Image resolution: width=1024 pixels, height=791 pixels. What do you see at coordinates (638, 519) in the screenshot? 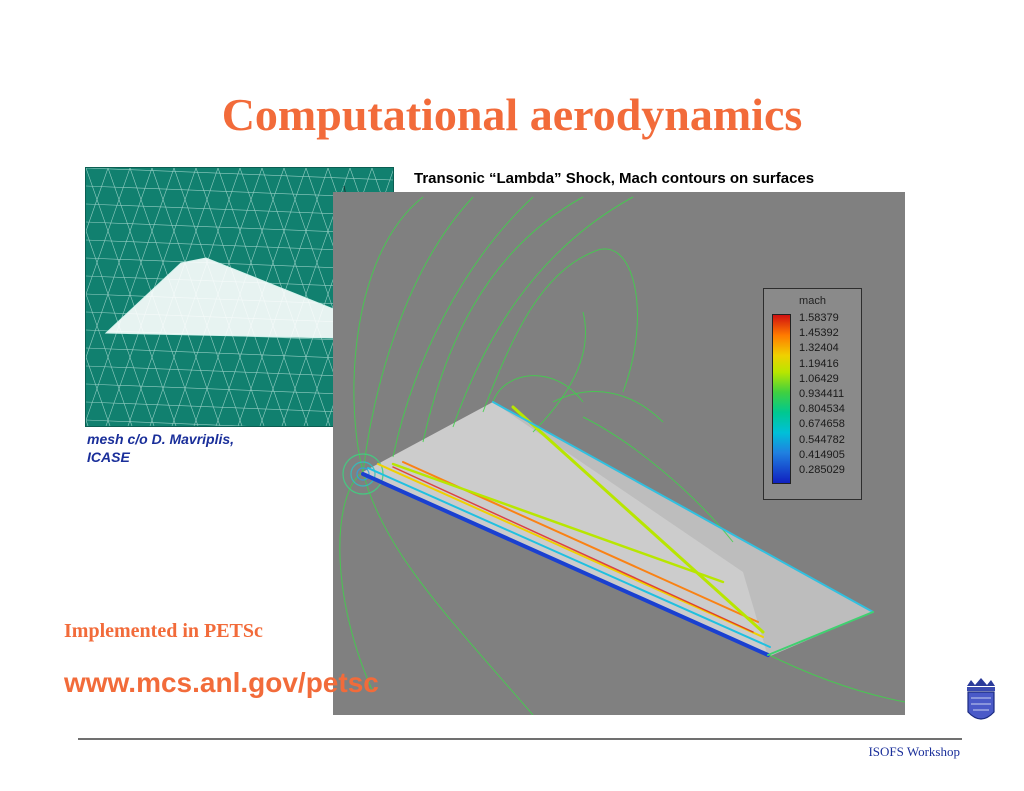
I see `lambda-shock` at bounding box center [638, 519].